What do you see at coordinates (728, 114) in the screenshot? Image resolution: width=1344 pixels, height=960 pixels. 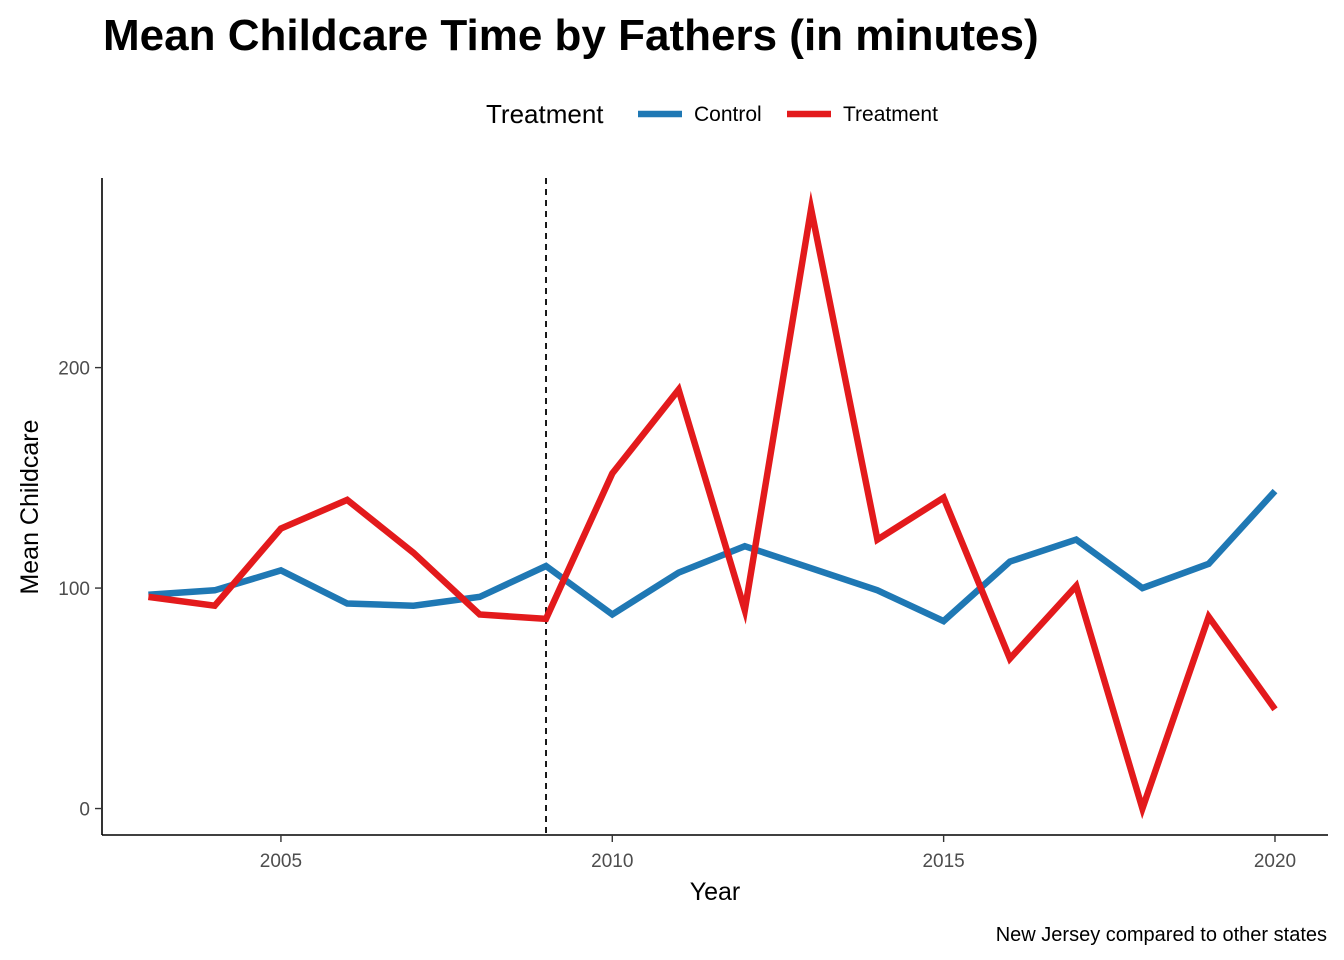 I see `legend-label-control: Control` at bounding box center [728, 114].